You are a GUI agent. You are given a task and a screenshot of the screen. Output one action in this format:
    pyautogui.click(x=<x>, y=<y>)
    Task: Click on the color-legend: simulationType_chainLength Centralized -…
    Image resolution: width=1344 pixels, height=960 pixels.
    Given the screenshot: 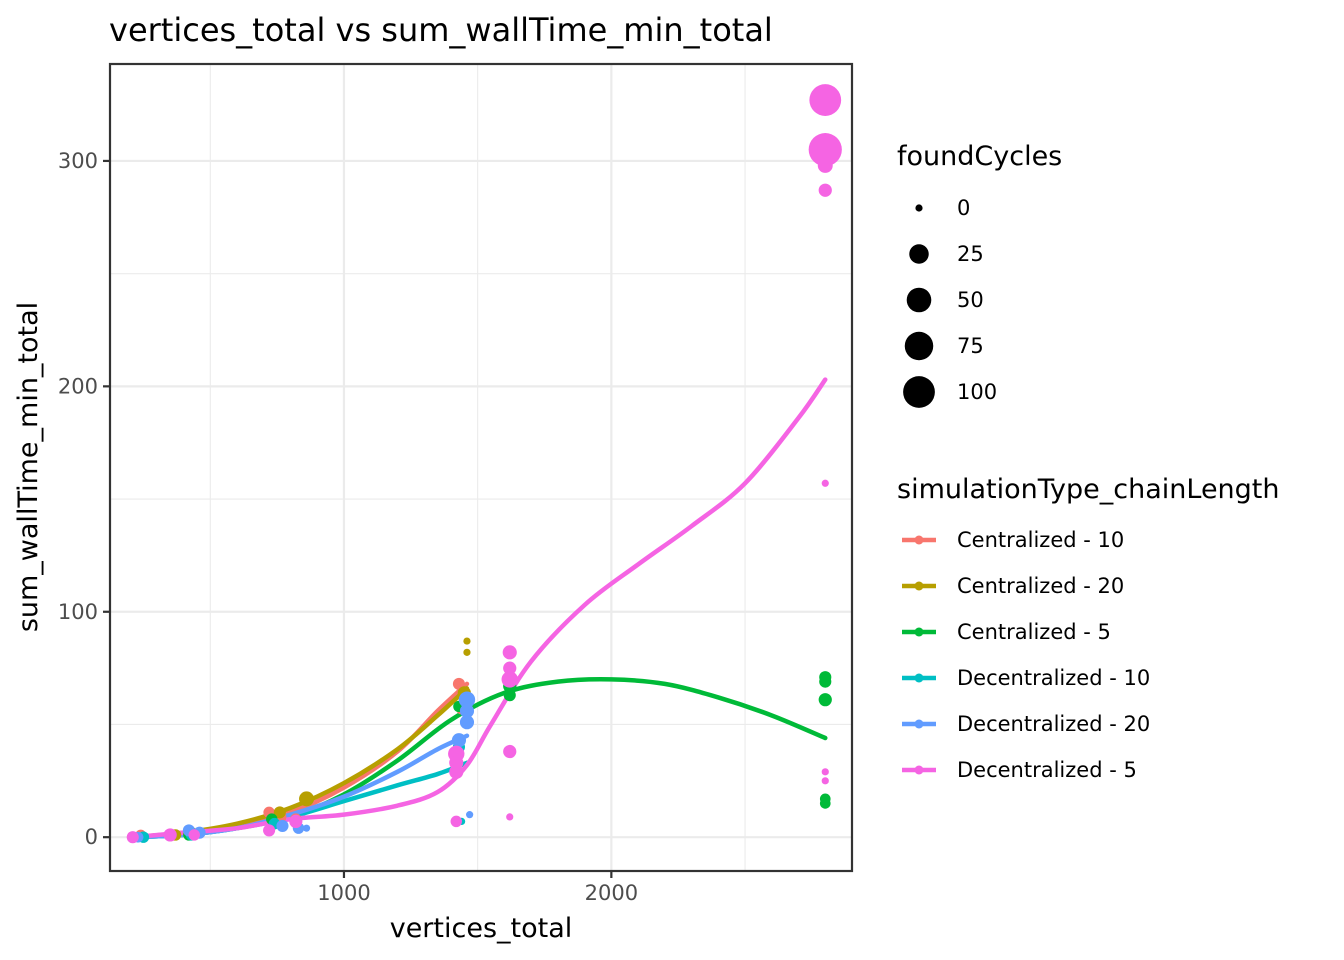 What is the action you would take?
    pyautogui.click(x=1088, y=628)
    